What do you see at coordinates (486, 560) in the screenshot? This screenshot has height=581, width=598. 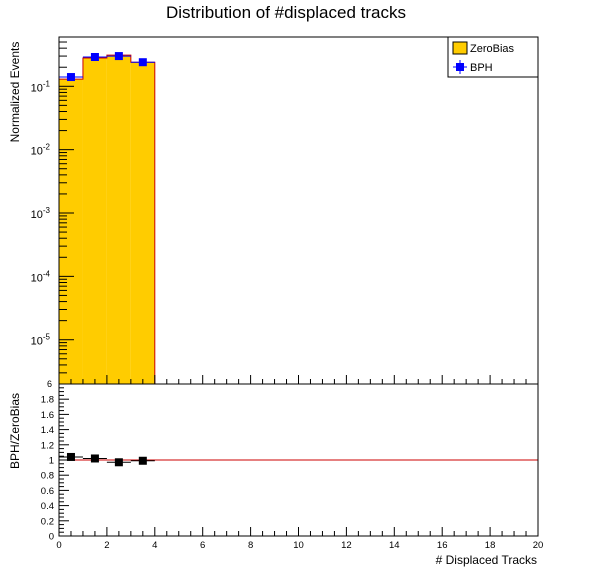 I see `x-axis-label: # Displaced Tracks` at bounding box center [486, 560].